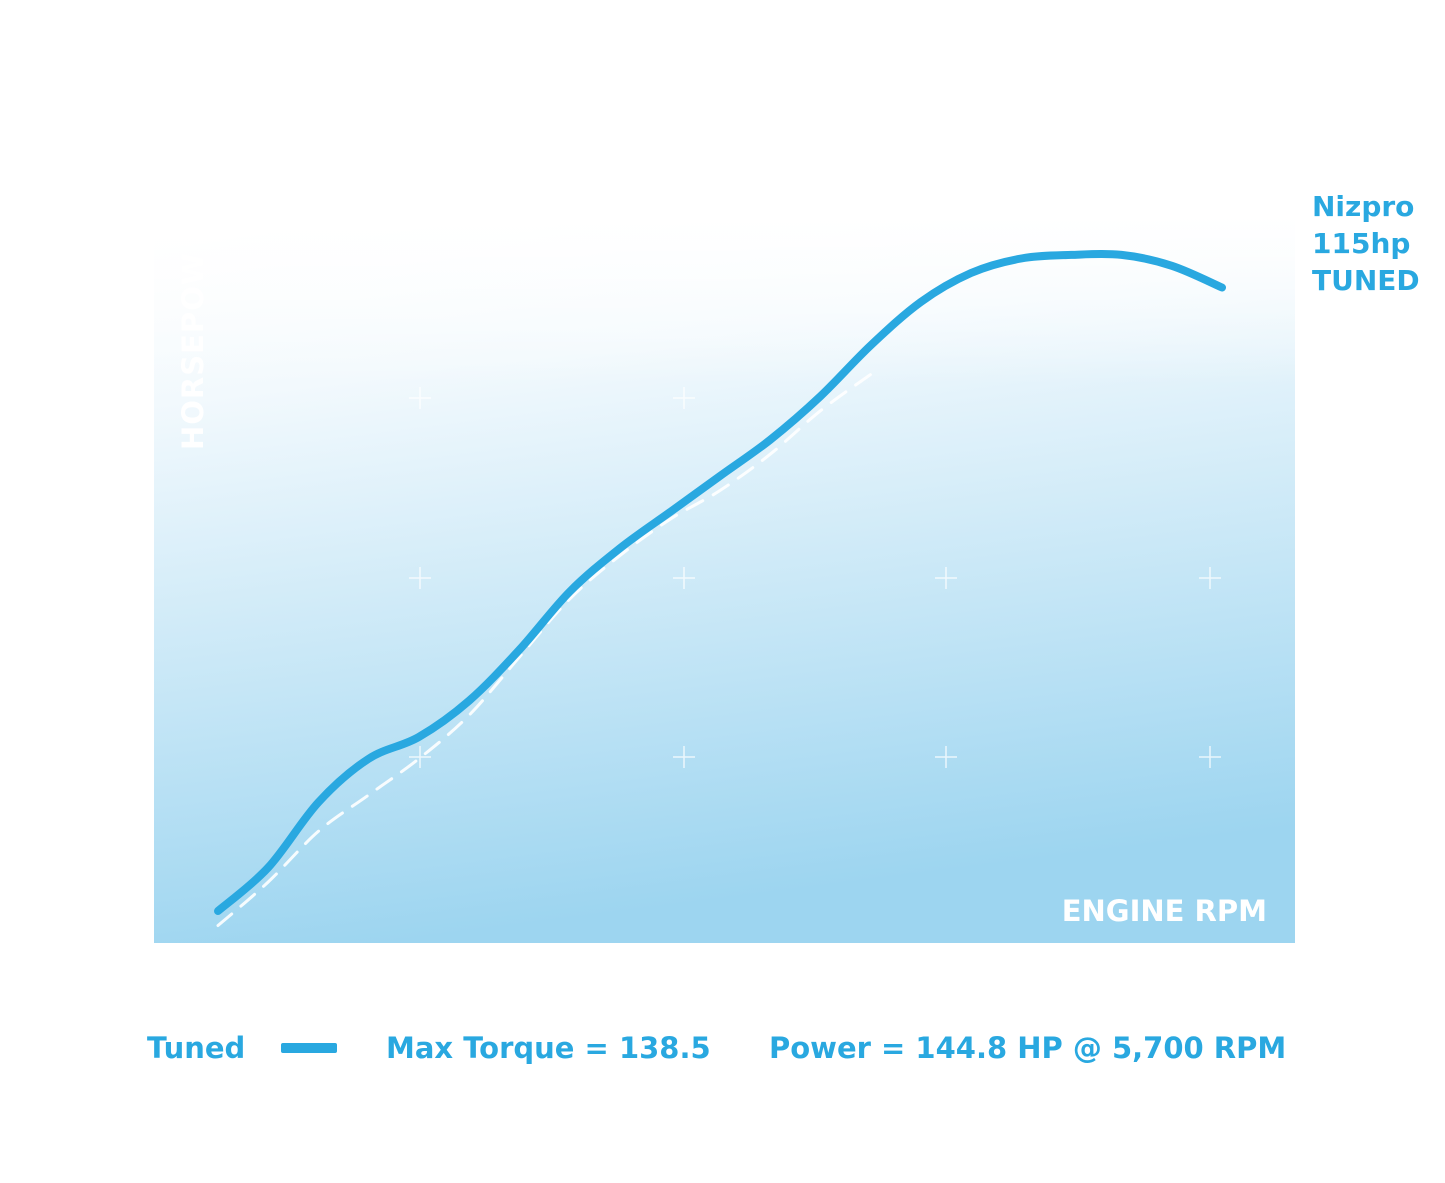 Image resolution: width=1445 pixels, height=1183 pixels. Describe the element at coordinates (1363, 206) in the screenshot. I see `annotation-line-brand: Nizpro` at that location.